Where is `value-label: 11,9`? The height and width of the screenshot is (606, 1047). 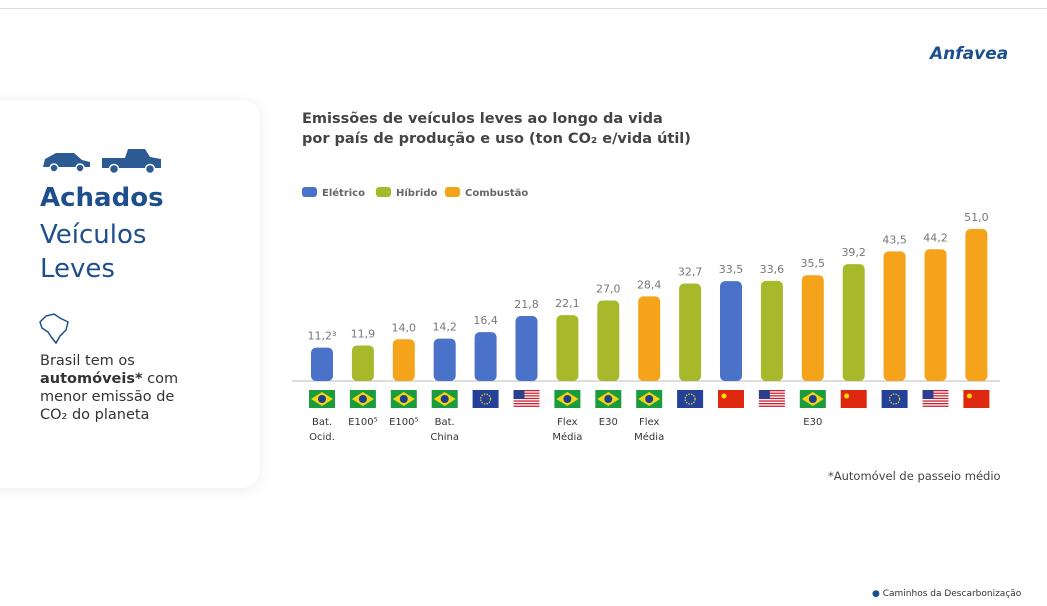
value-label: 11,9 is located at coordinates (363, 334).